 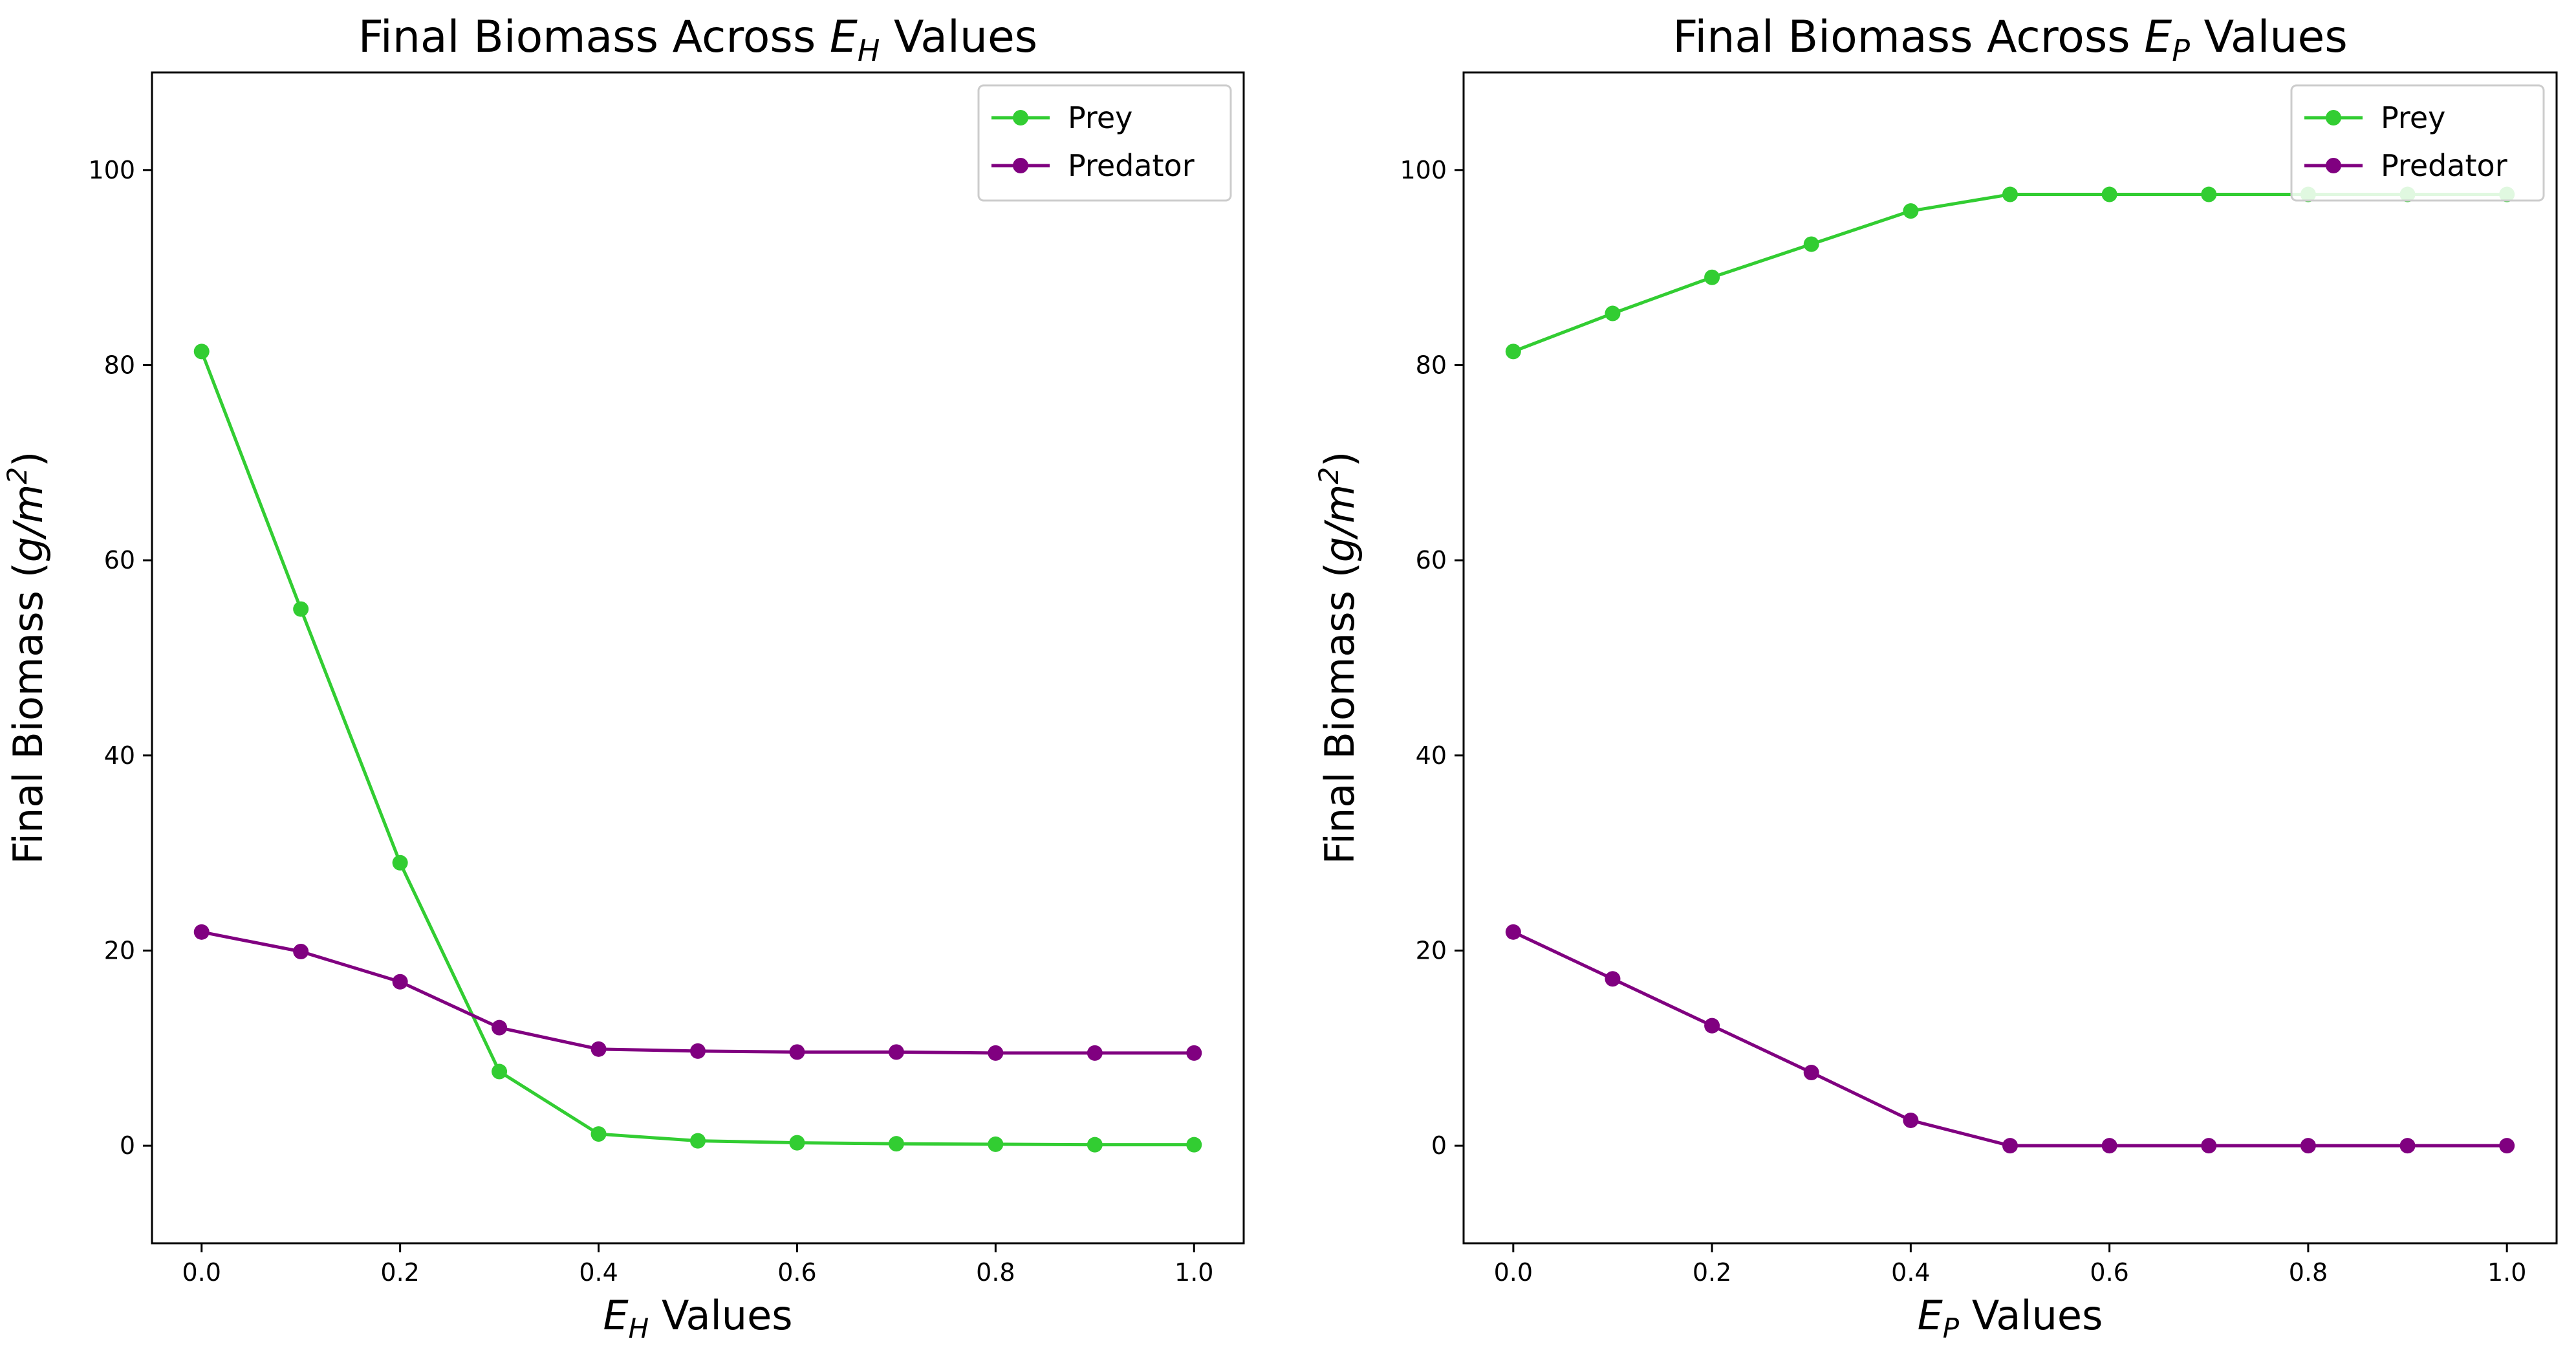 I want to click on chart-title: Final Biomass Across EH Values, so click(x=698, y=40).